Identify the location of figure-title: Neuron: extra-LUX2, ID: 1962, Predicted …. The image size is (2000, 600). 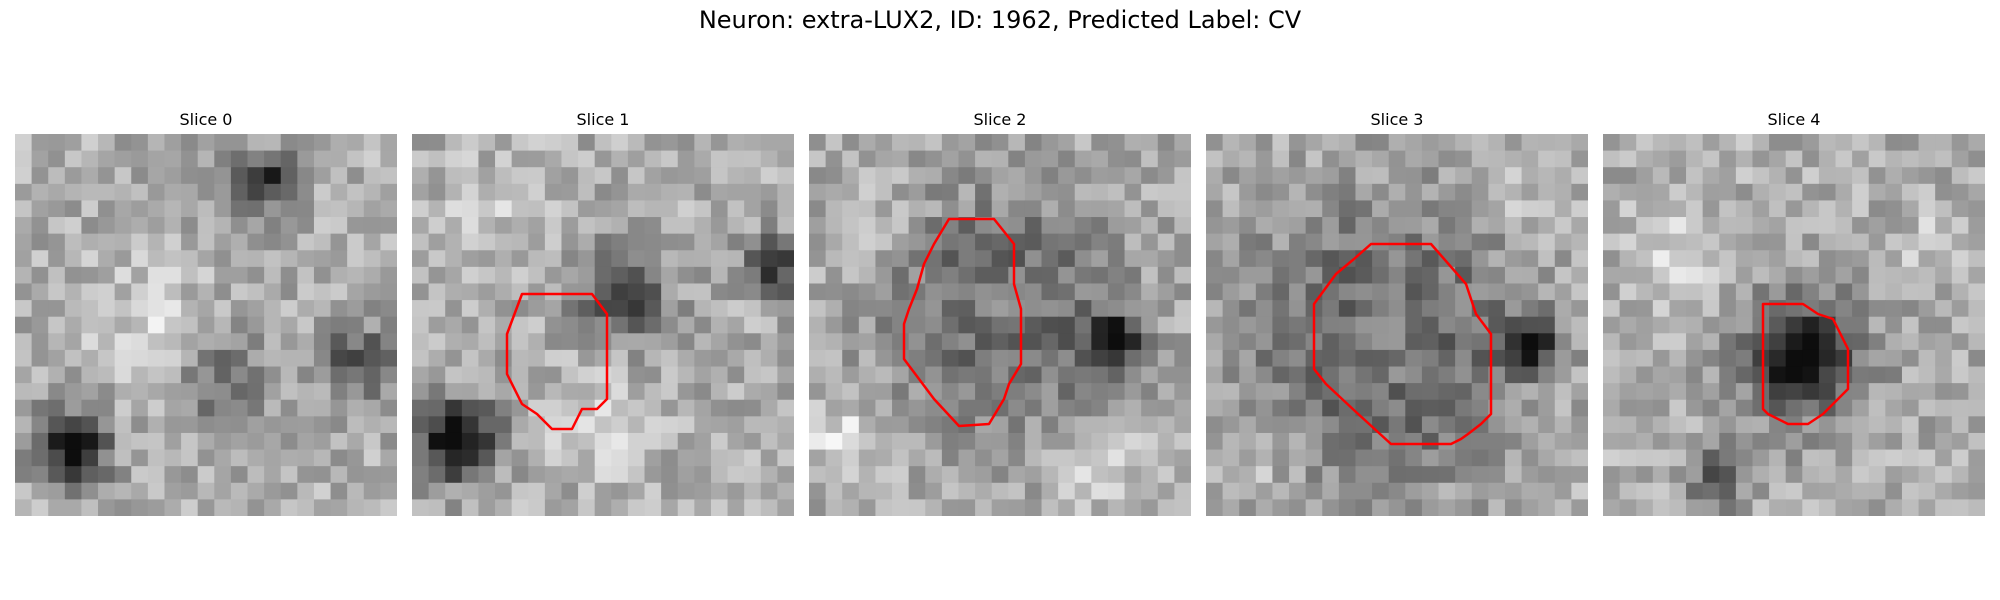
(1000, 20).